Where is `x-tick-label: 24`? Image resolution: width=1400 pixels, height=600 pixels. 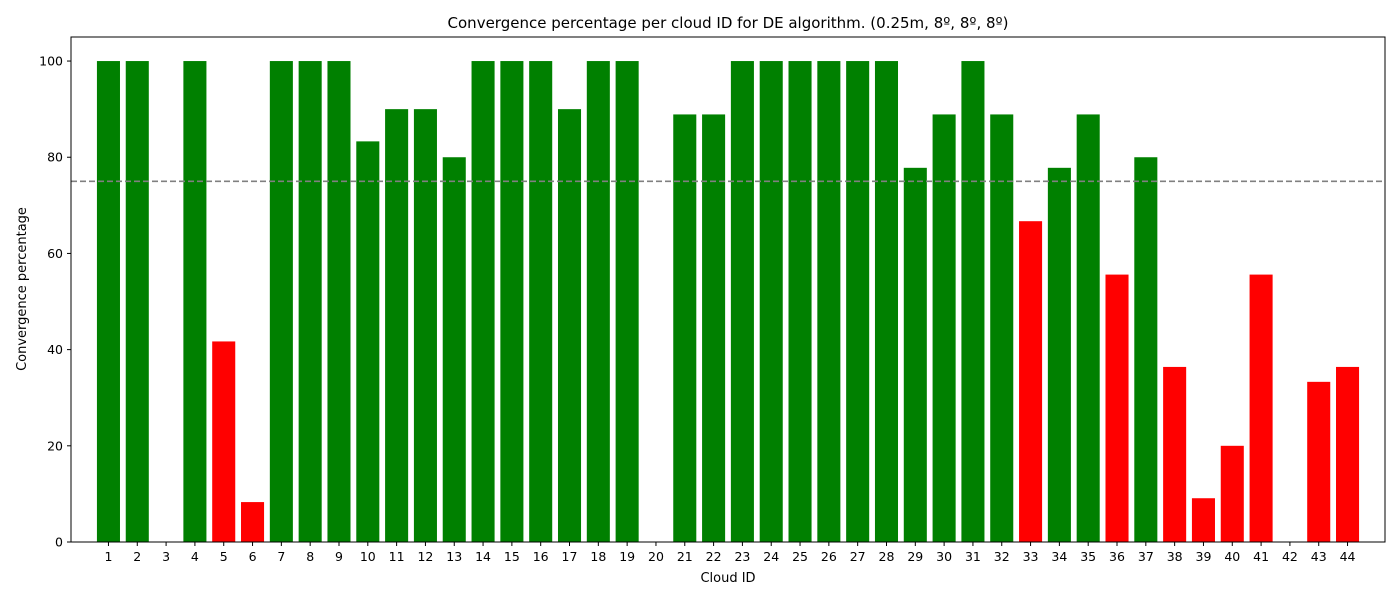 x-tick-label: 24 is located at coordinates (771, 556).